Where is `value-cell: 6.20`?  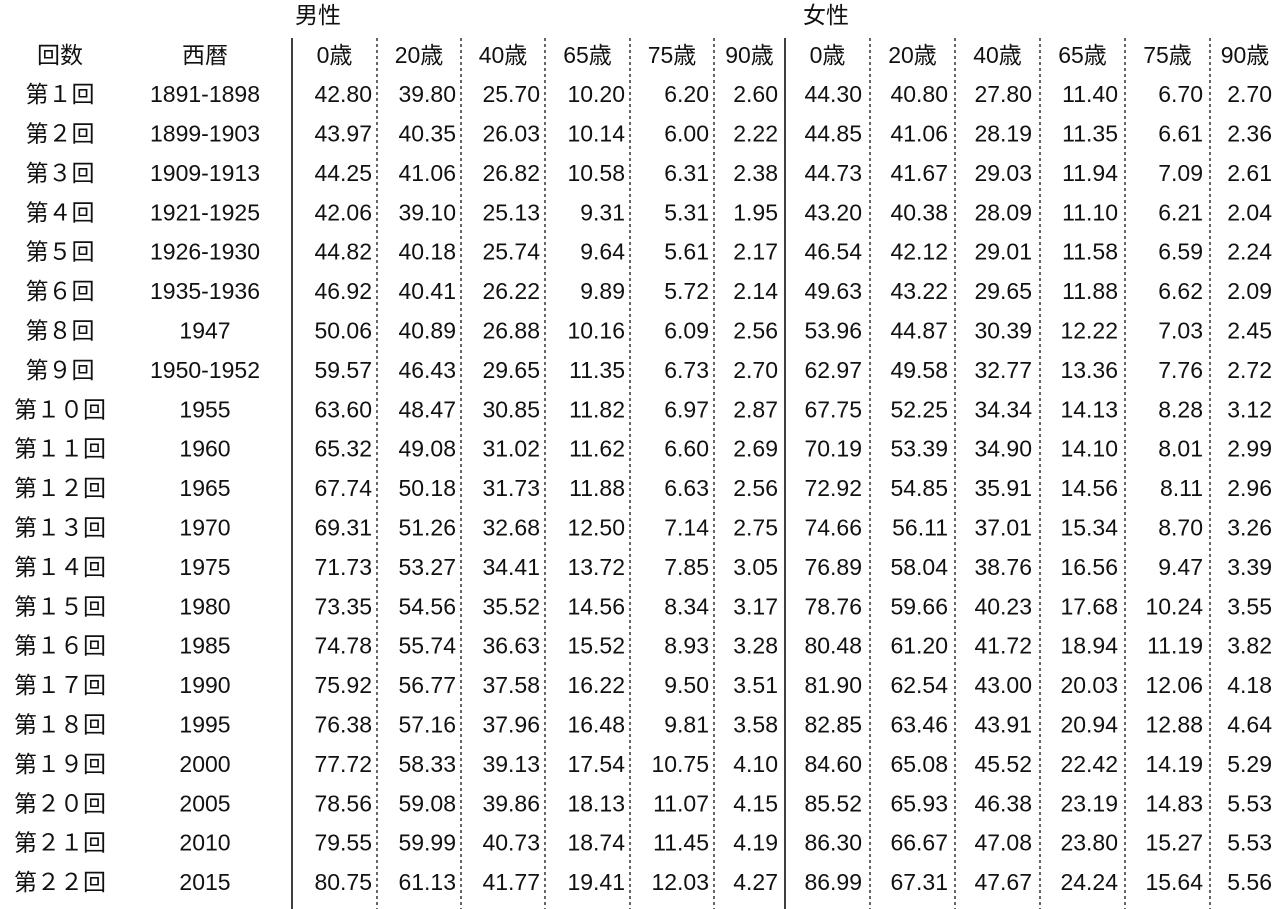 value-cell: 6.20 is located at coordinates (686, 94).